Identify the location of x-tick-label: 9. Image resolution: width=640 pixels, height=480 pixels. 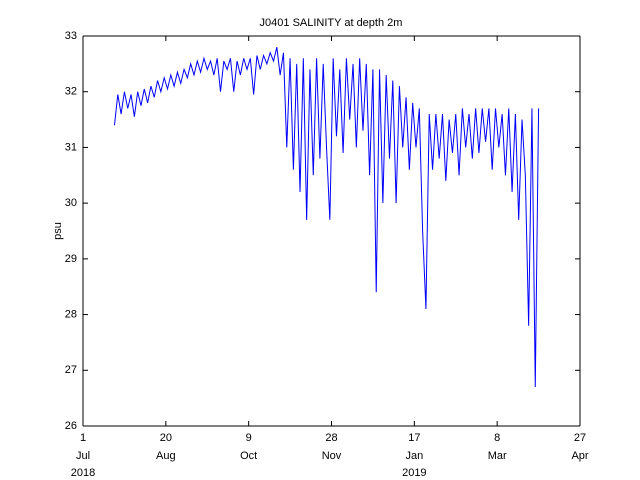
(249, 438).